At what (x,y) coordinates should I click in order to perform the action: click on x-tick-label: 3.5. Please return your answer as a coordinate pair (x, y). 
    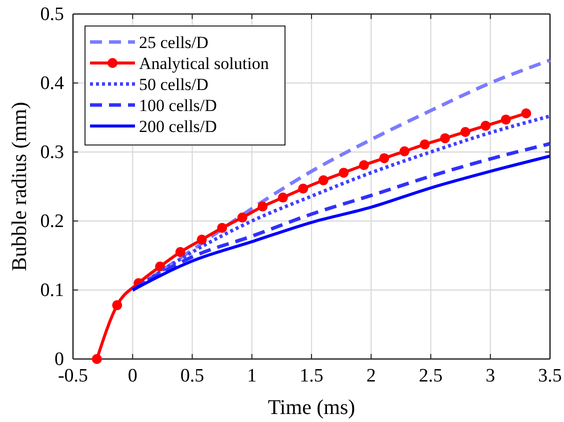
    Looking at the image, I should click on (550, 375).